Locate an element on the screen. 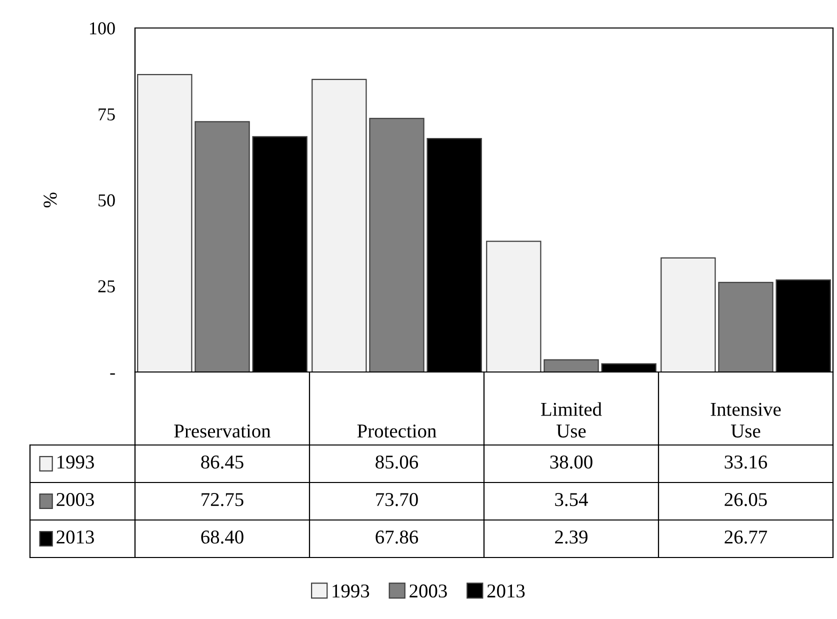 The height and width of the screenshot is (619, 837). y-tick-label: 25 is located at coordinates (106, 286).